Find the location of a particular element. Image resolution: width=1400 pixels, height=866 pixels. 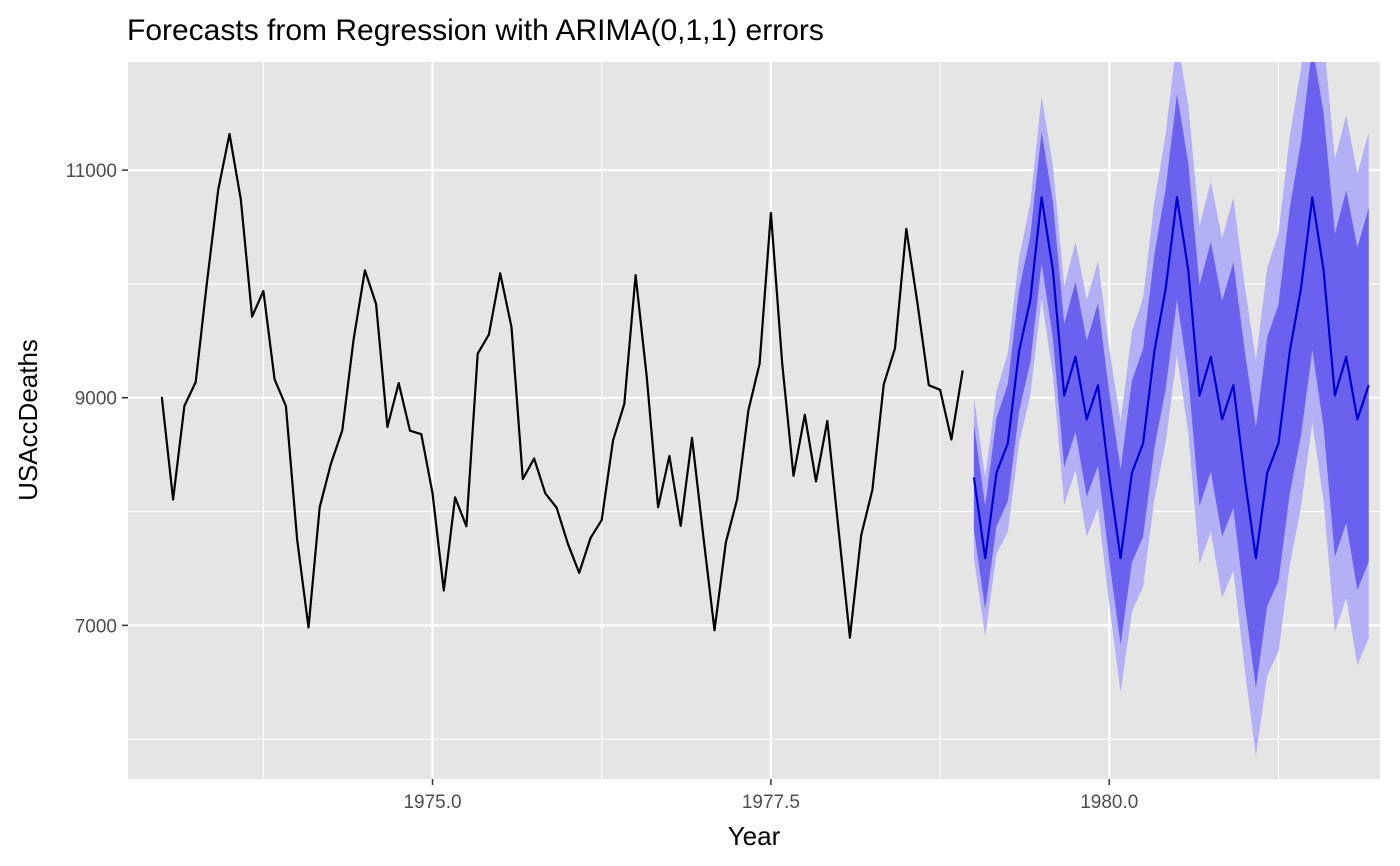

x-tick-label: 1980.0 is located at coordinates (1109, 802).